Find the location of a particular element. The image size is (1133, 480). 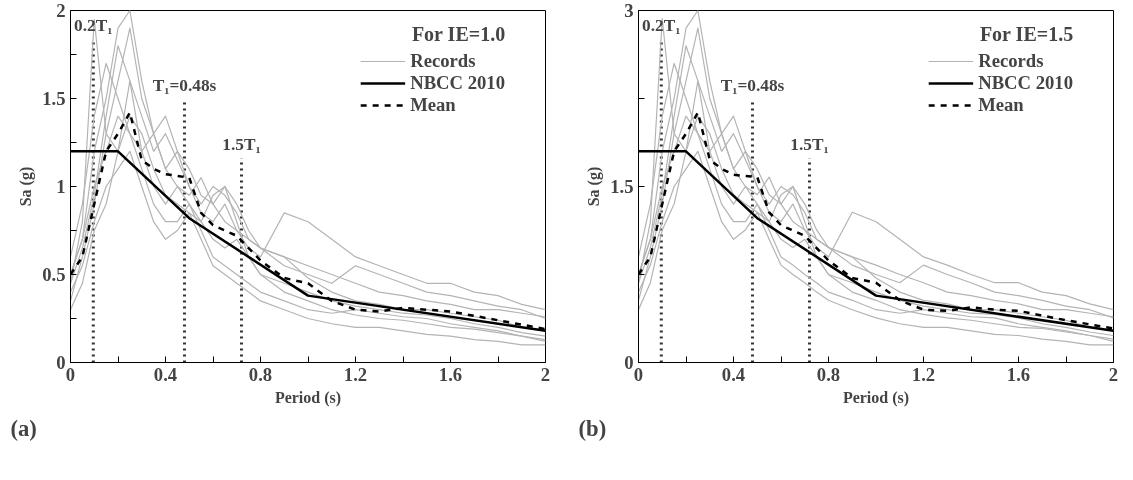

y-tick-label: 0.5 is located at coordinates (54, 274).